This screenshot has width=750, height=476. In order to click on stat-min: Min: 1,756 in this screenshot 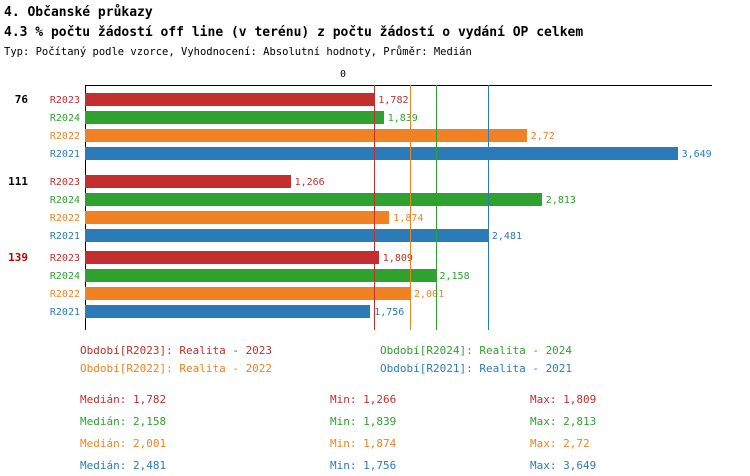, I will do `click(363, 465)`.